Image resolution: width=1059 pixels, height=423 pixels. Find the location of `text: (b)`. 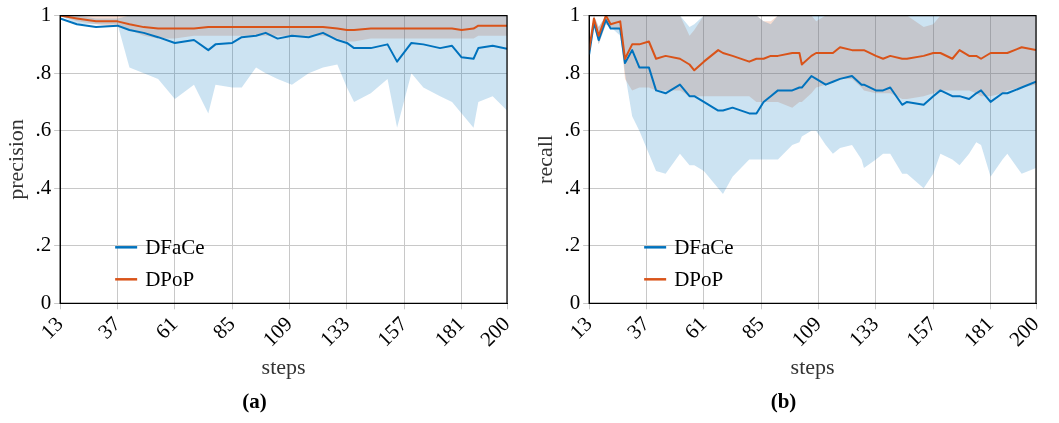

text: (b) is located at coordinates (783, 400).